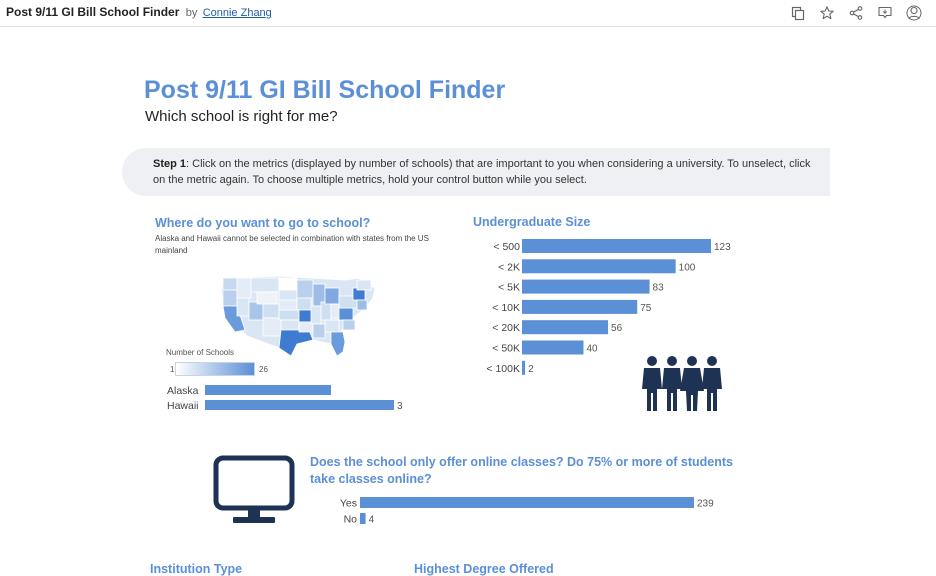 The height and width of the screenshot is (576, 936). I want to click on user-badge-icon, so click(914, 13).